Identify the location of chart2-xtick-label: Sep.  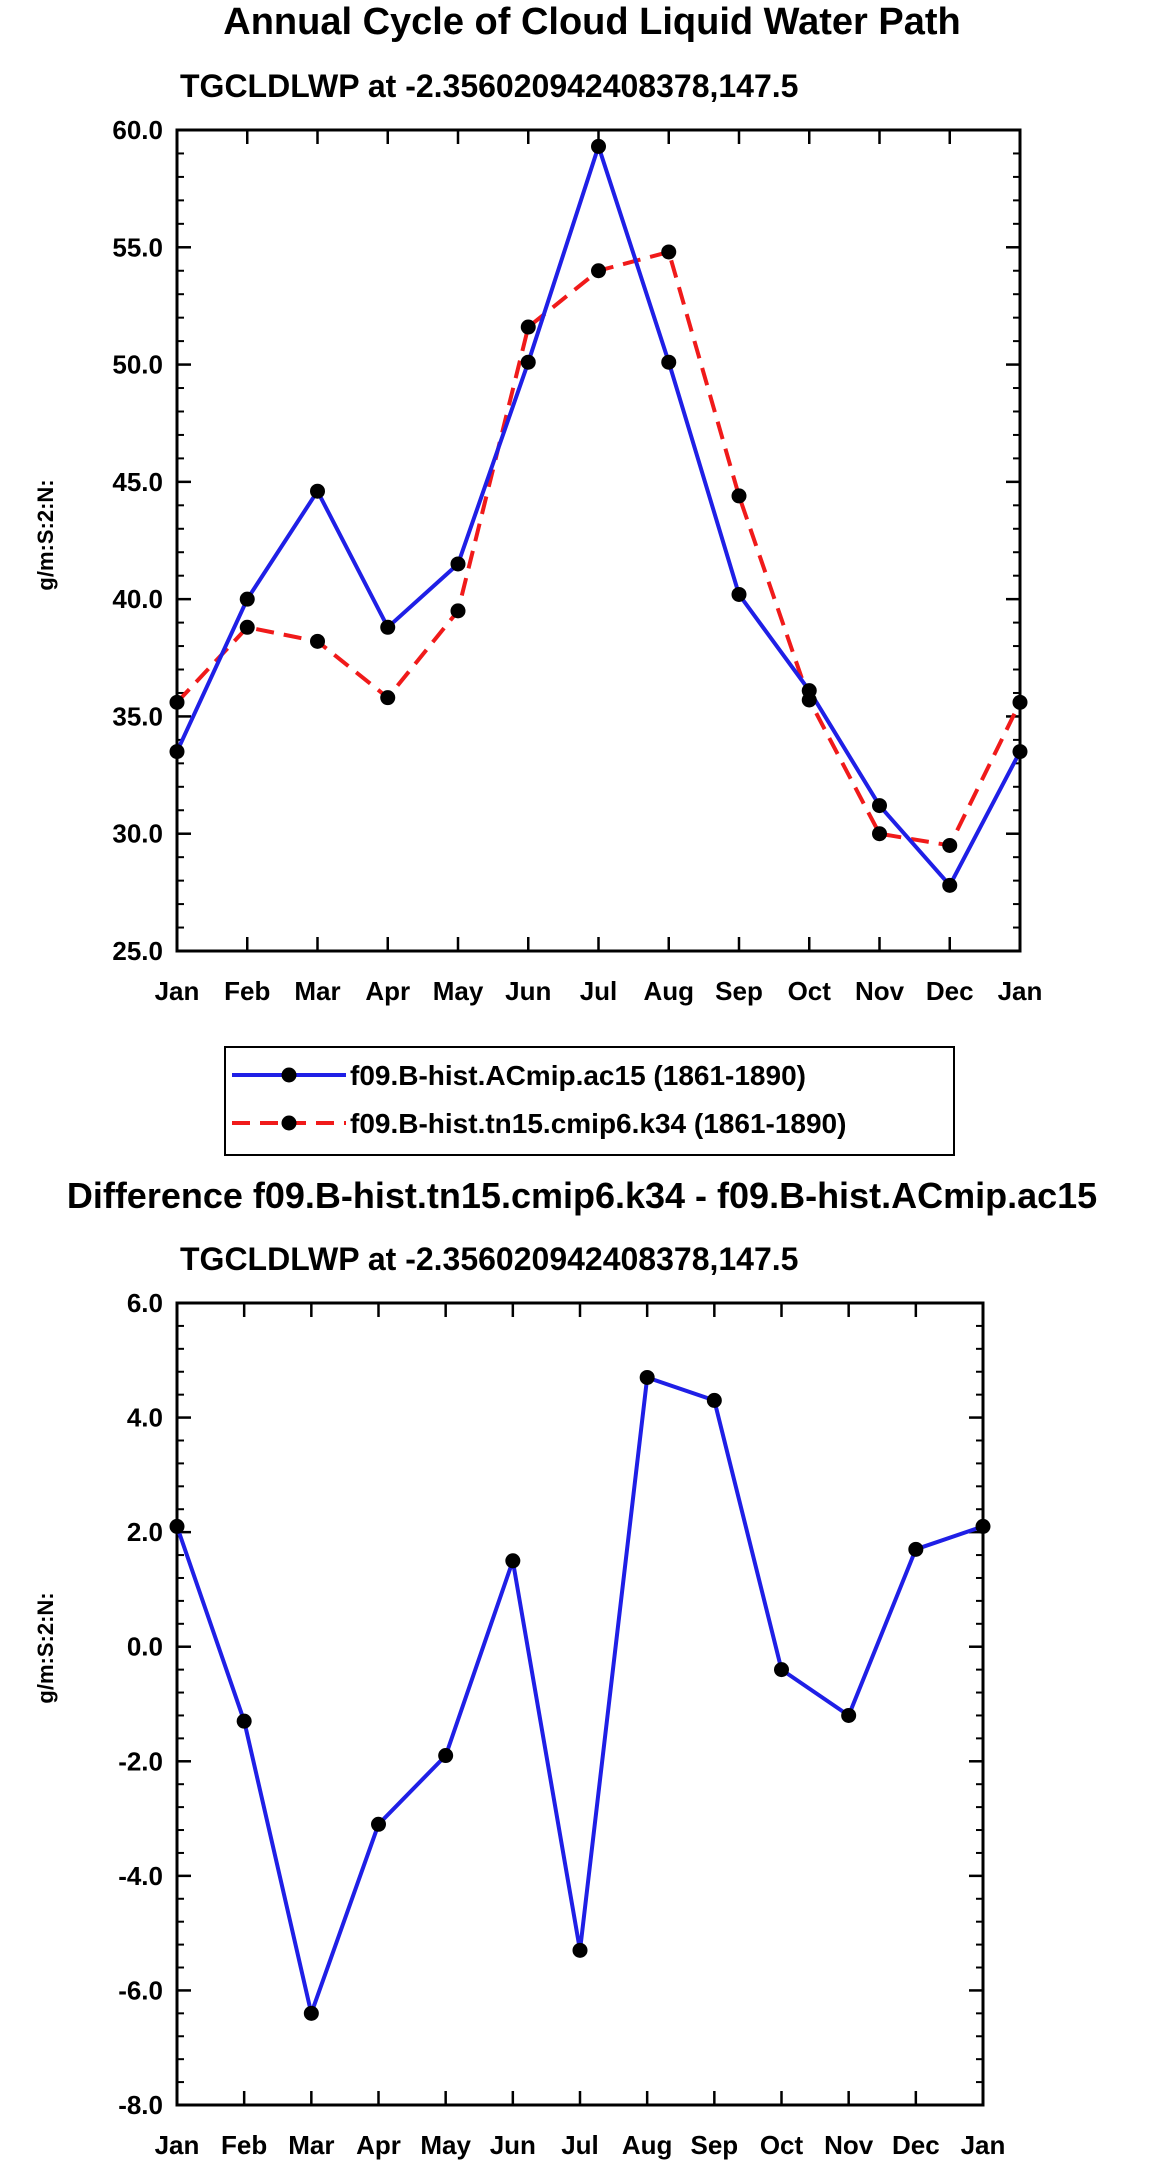
(714, 2145).